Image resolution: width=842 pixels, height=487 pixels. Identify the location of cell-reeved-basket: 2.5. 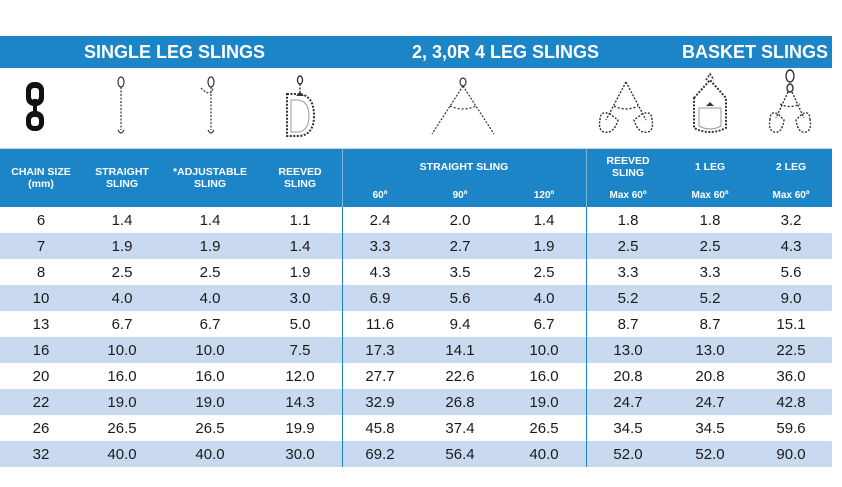
(628, 246).